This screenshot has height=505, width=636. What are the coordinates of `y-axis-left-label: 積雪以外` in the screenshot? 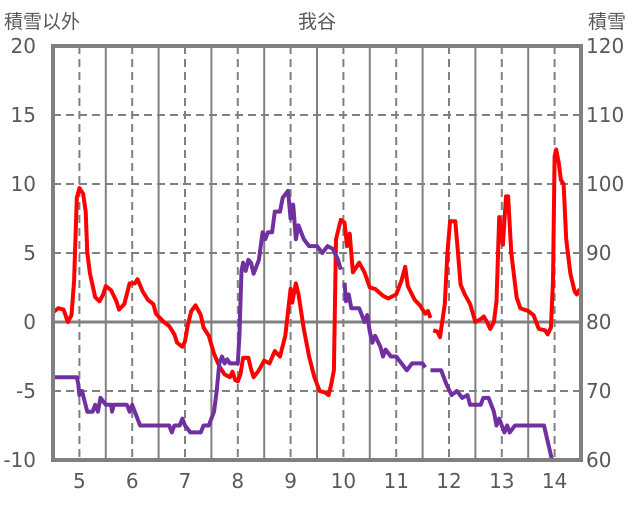 It's located at (42, 22).